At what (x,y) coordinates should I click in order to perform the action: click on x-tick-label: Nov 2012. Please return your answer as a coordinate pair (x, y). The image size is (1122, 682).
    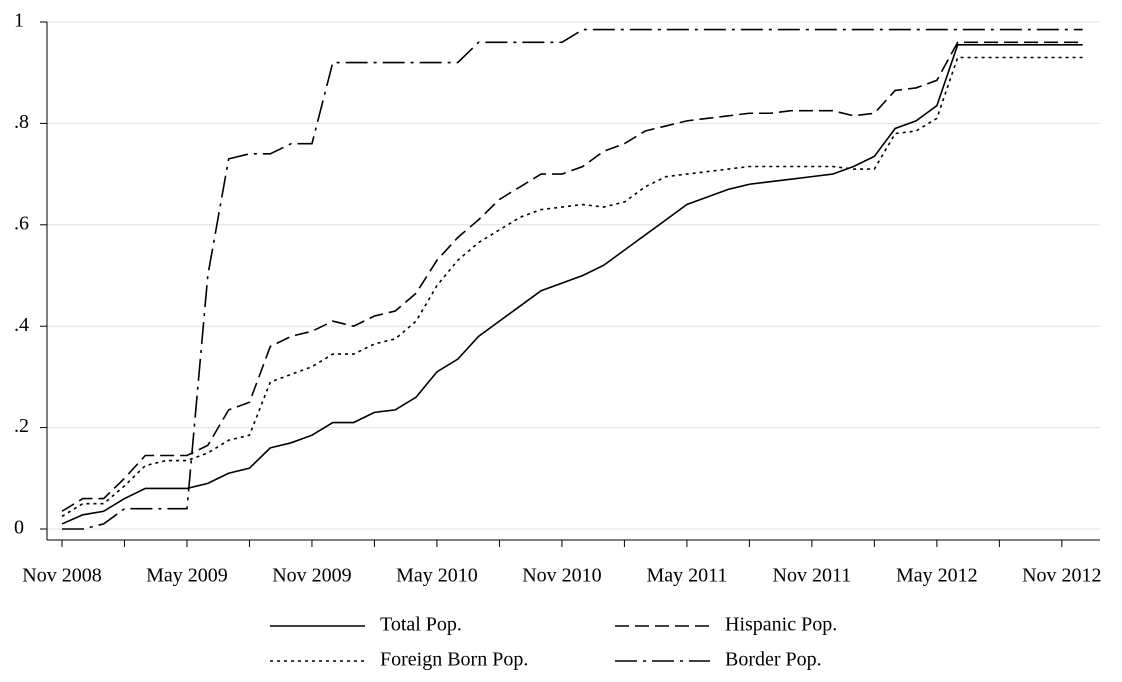
    Looking at the image, I should click on (1061, 576).